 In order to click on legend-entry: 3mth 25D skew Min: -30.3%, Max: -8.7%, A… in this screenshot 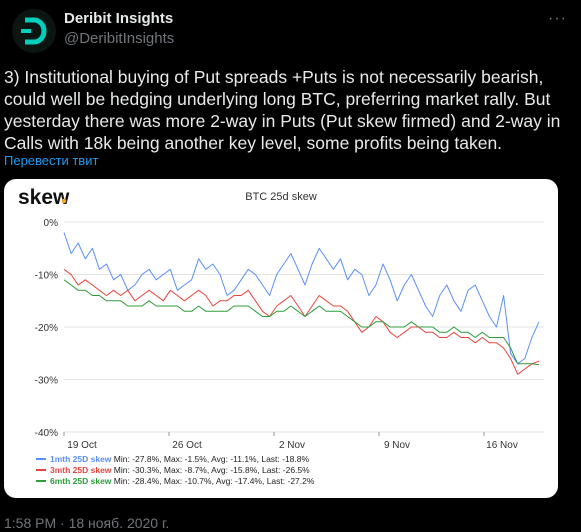, I will do `click(180, 470)`.